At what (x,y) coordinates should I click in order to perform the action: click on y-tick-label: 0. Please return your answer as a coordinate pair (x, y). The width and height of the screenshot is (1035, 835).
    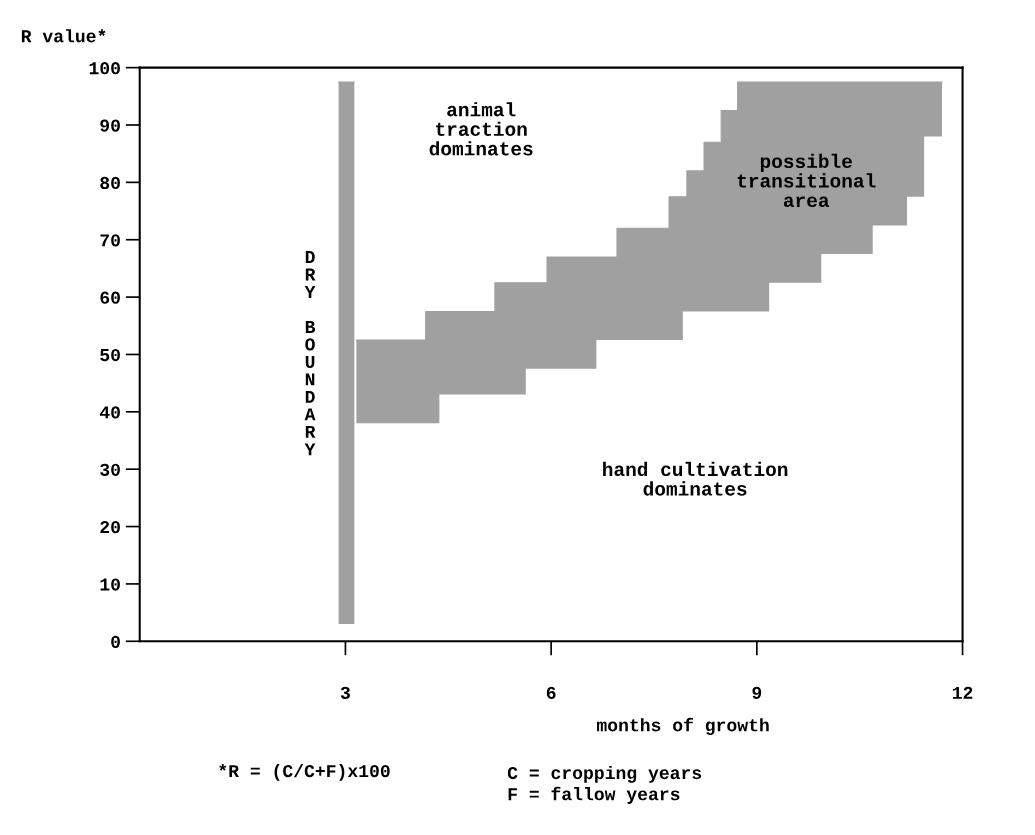
    Looking at the image, I should click on (115, 641).